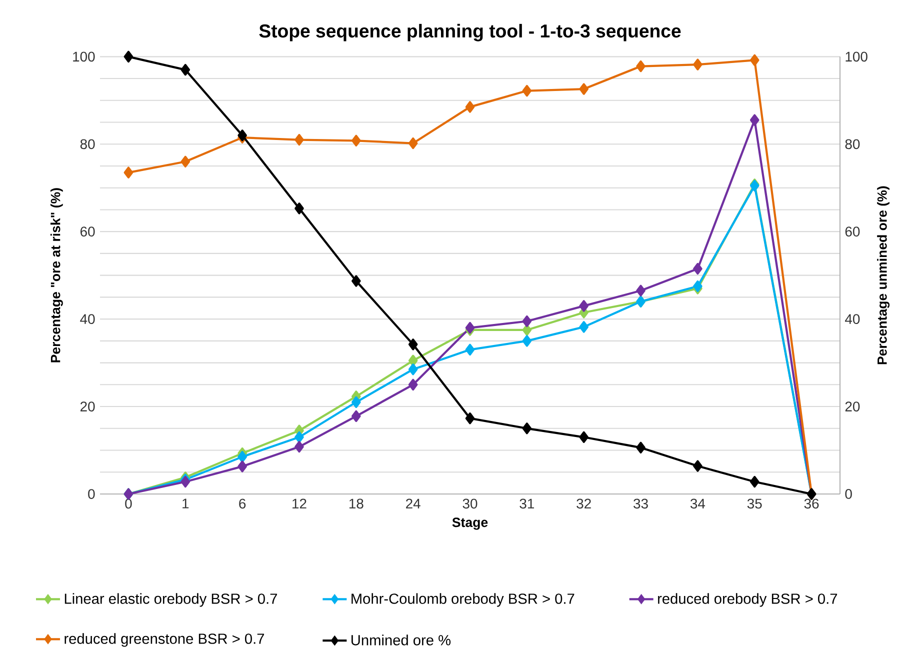 Image resolution: width=916 pixels, height=655 pixels. Describe the element at coordinates (811, 503) in the screenshot. I see `x-tick-label: 36` at that location.